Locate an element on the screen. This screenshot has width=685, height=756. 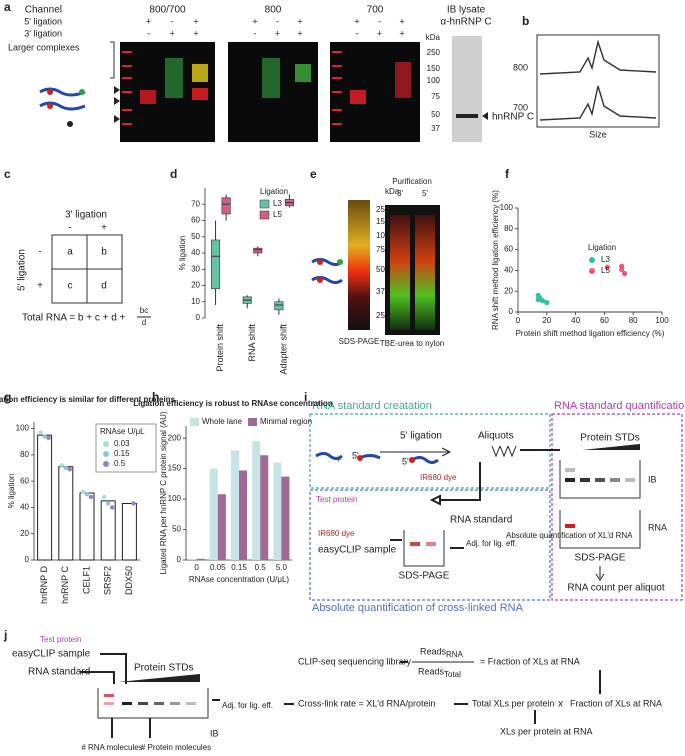
x-tick-label: CELF1 is located at coordinates (86, 580).